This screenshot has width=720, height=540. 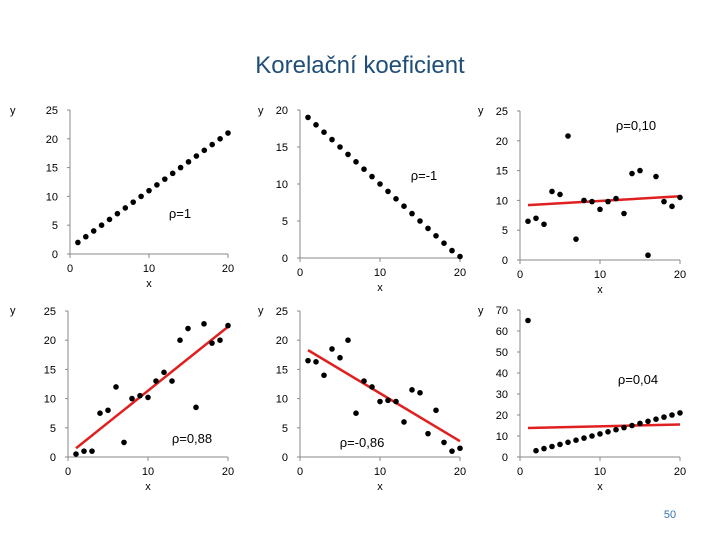 I want to click on chart-top-right: 0 5 10 15 20 25 0 10 20 y x ρ=0,10, so click(x=582, y=200).